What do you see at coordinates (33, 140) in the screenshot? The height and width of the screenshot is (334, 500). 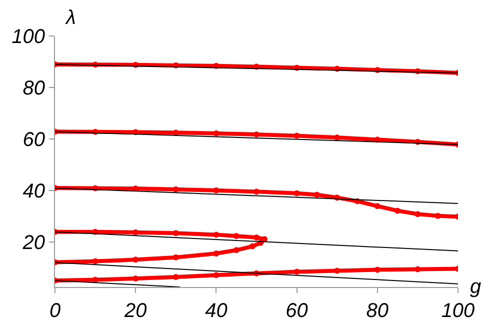 I see `y-tick-label: 60` at bounding box center [33, 140].